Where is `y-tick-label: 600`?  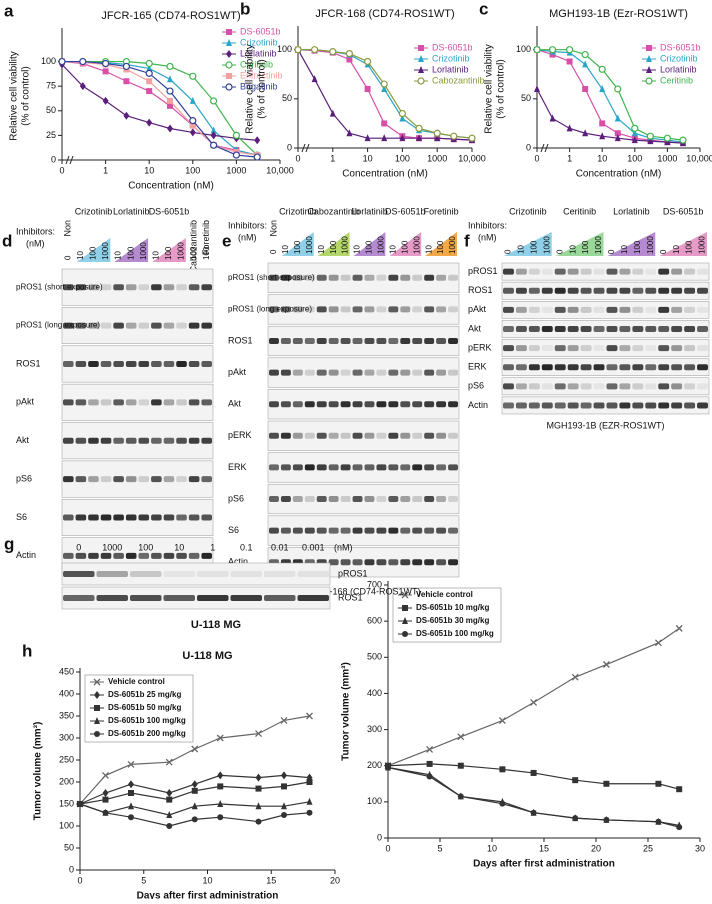 y-tick-label: 600 is located at coordinates (374, 621).